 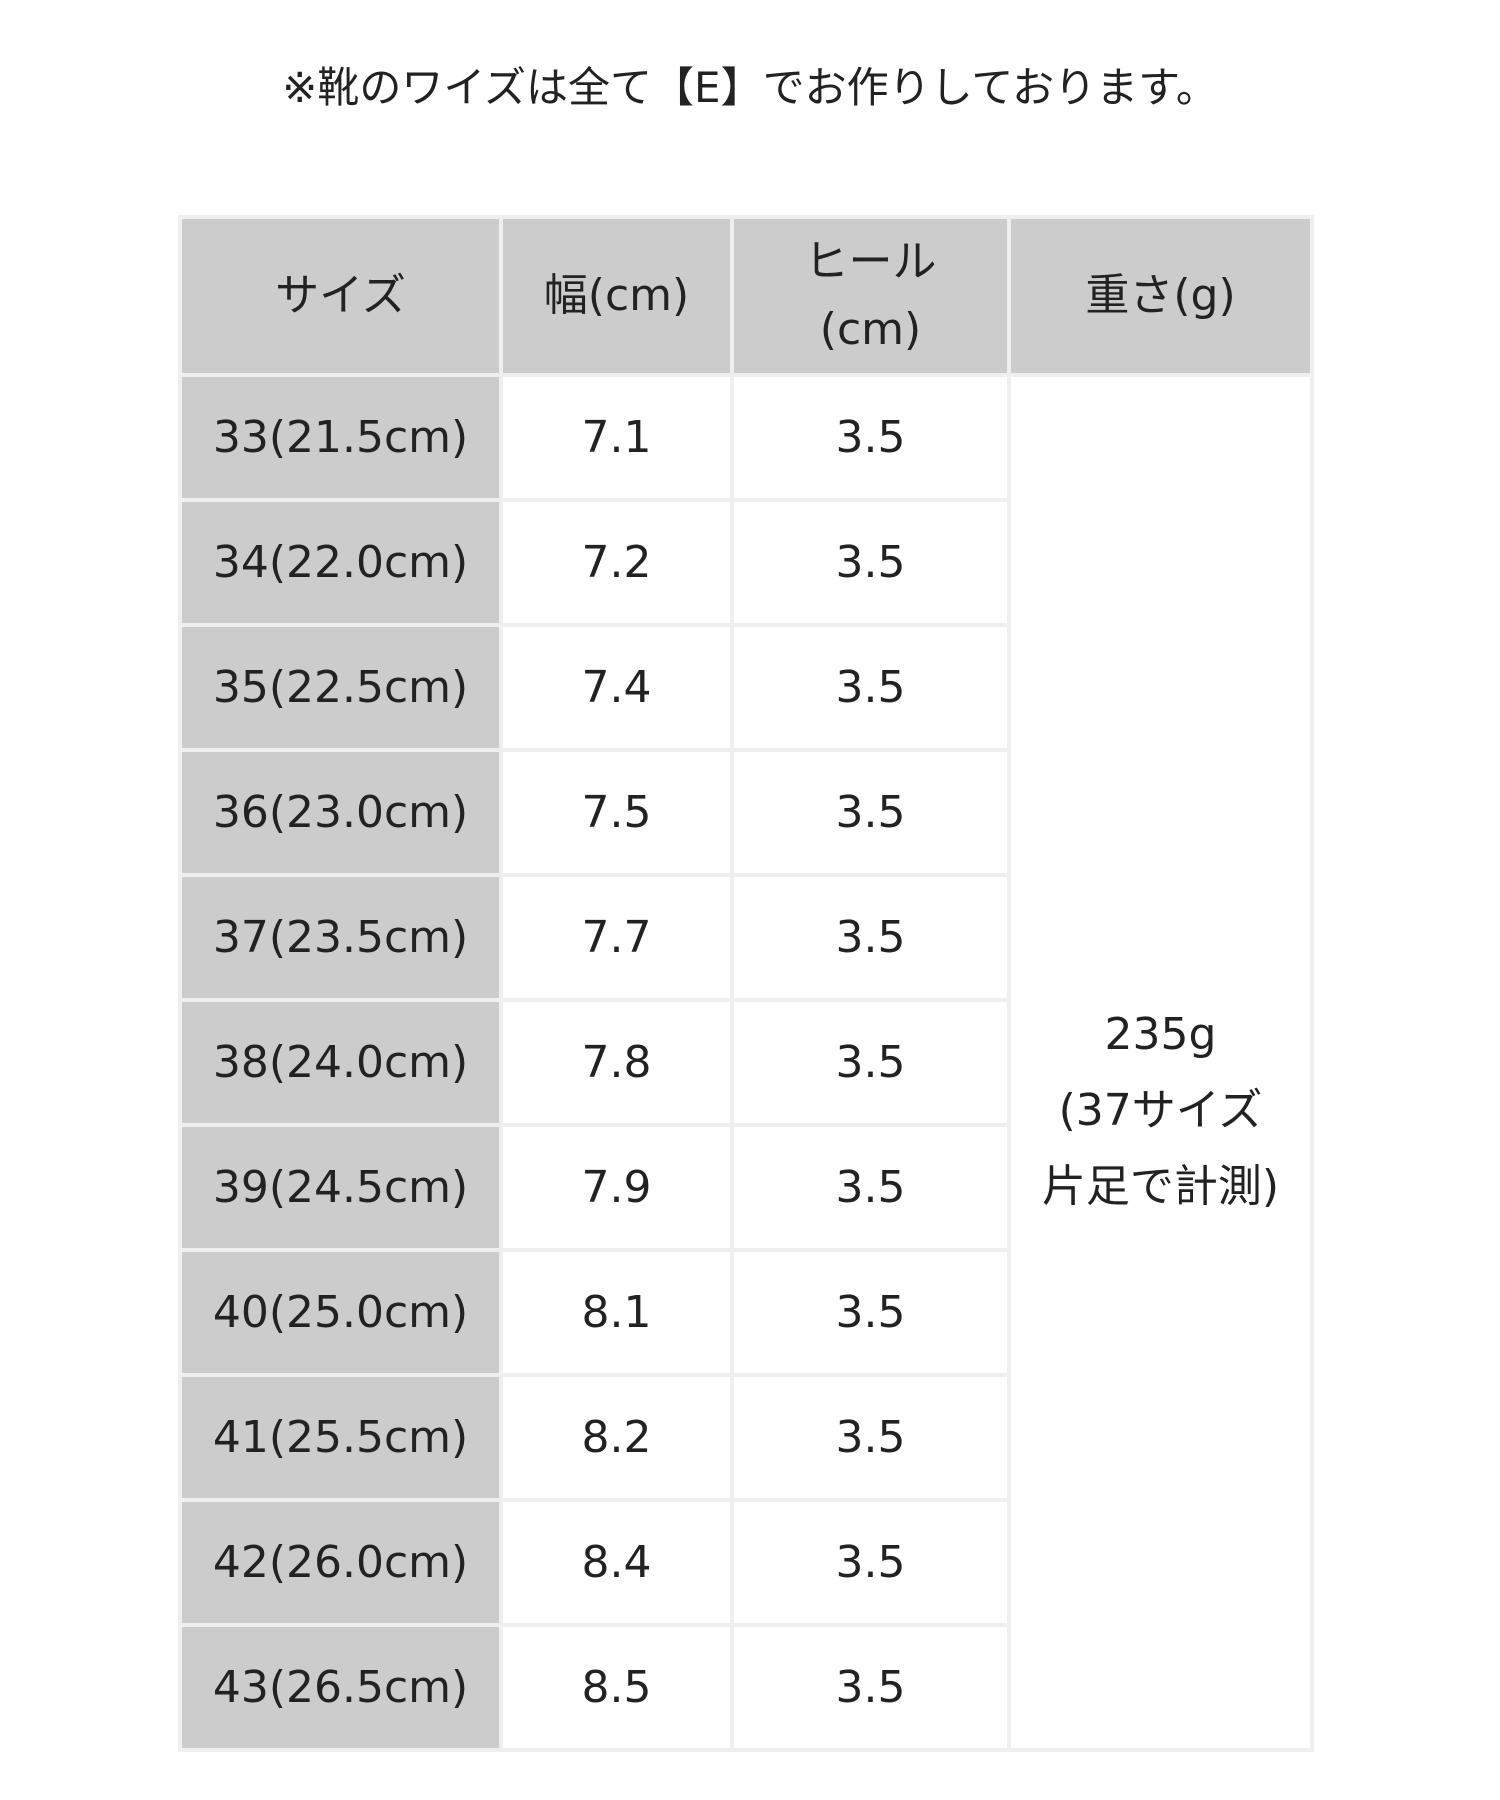 I want to click on weight-line: 235g, so click(x=1160, y=1034).